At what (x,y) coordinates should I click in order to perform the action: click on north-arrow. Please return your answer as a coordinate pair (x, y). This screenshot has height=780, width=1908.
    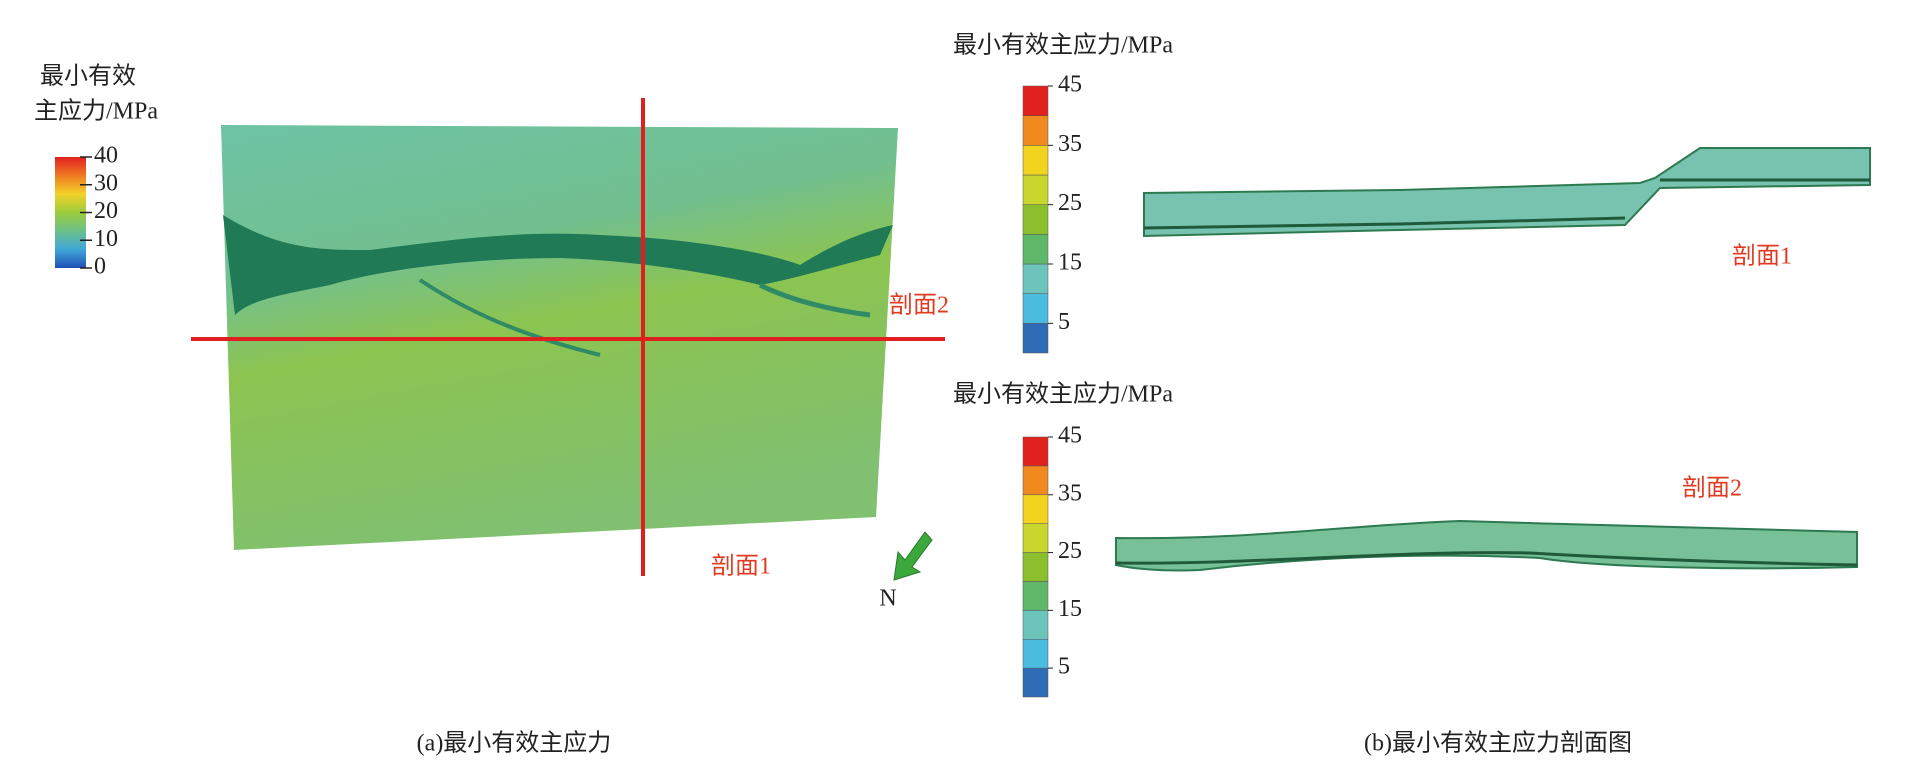
    Looking at the image, I should click on (913, 556).